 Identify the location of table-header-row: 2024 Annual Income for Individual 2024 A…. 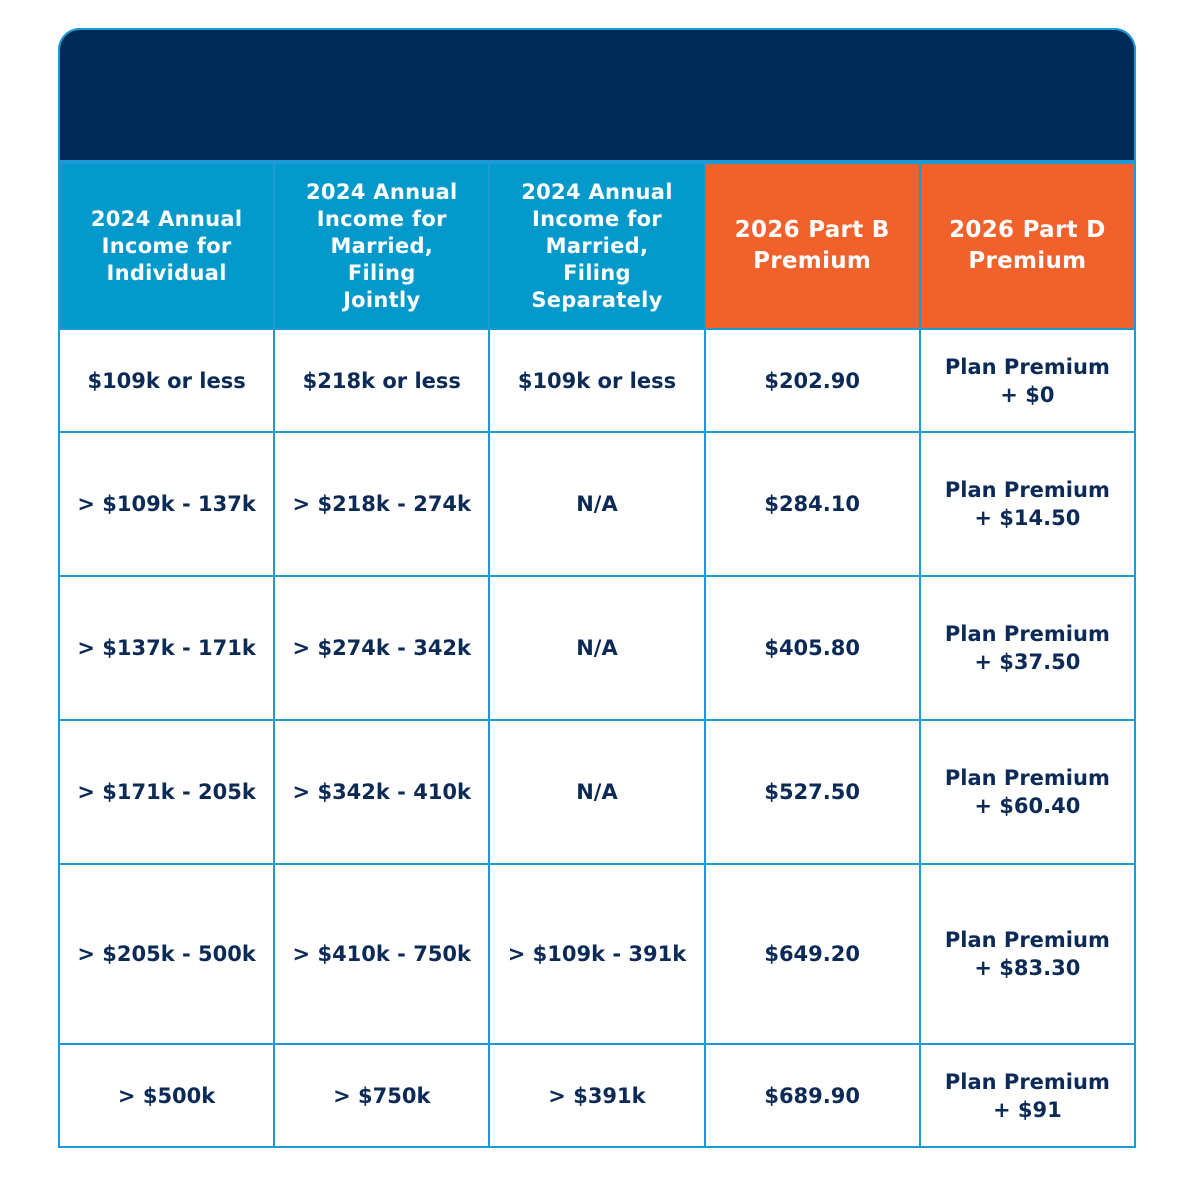
(597, 246).